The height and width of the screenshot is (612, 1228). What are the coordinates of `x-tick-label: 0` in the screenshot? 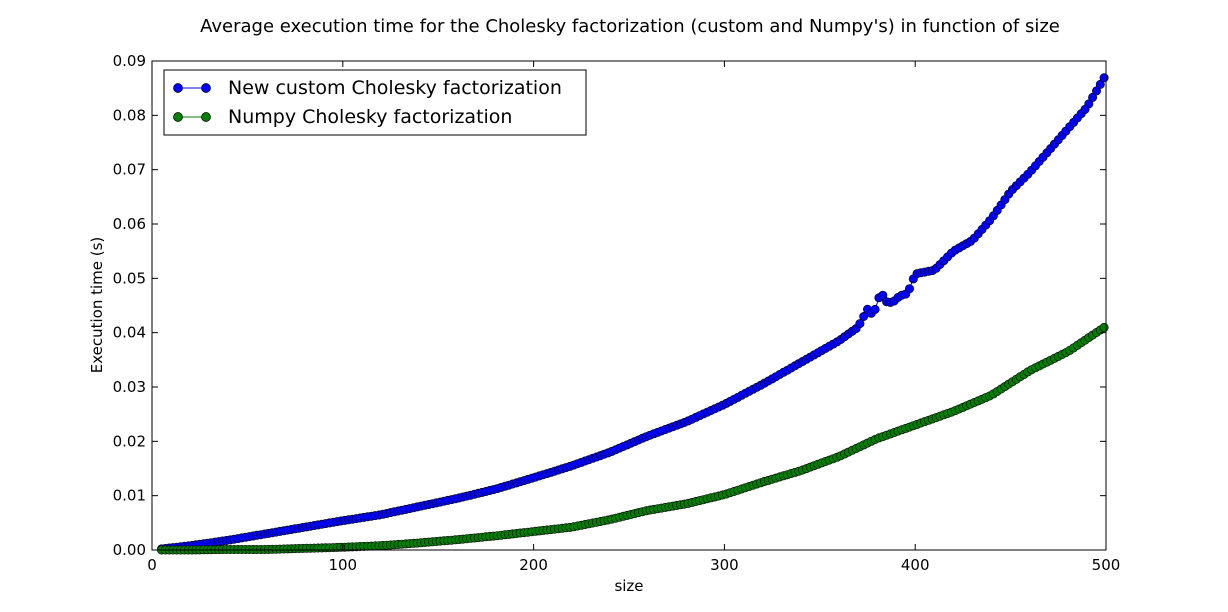 It's located at (152, 565).